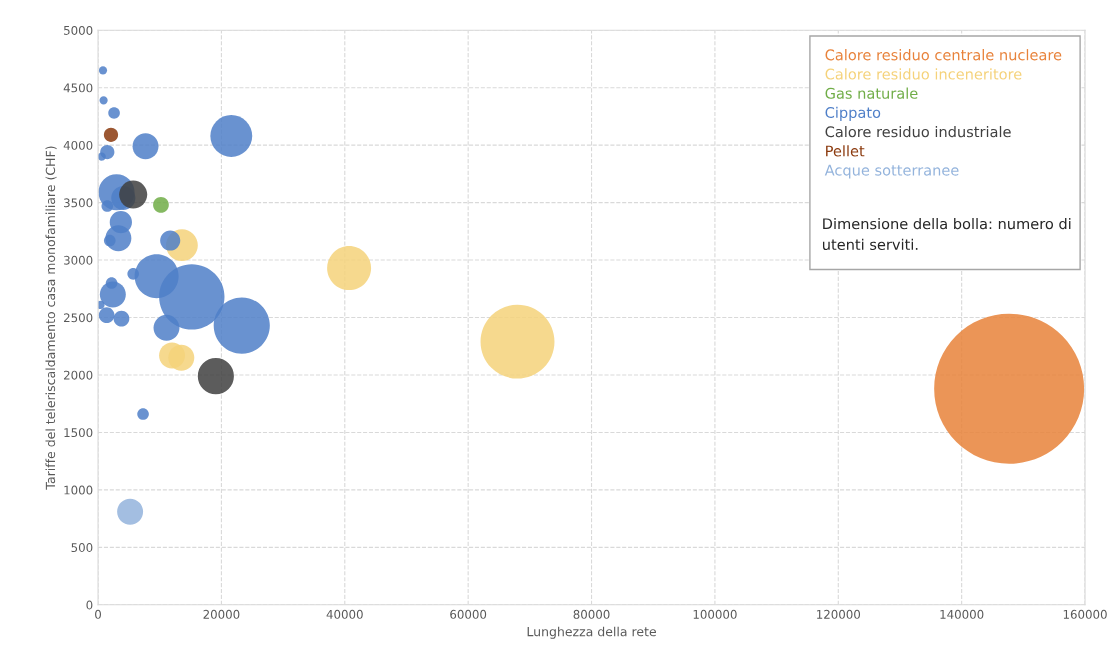 The width and height of the screenshot is (1114, 672). Describe the element at coordinates (51, 318) in the screenshot. I see `y-axis-title: Tariffe del teleriscaldamento casa monofamiliare (CHF)` at that location.